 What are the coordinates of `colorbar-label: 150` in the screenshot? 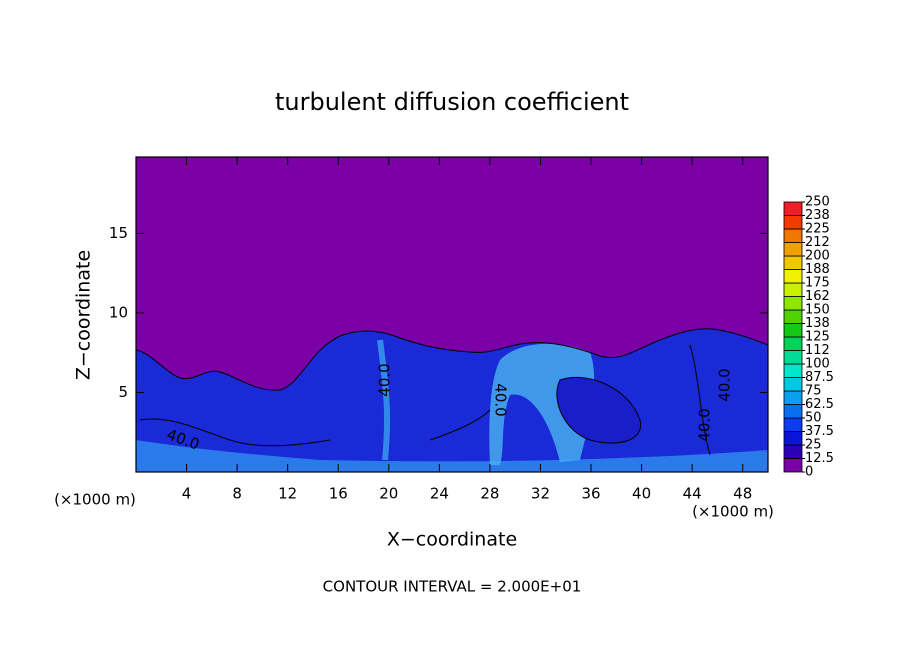 It's located at (817, 310).